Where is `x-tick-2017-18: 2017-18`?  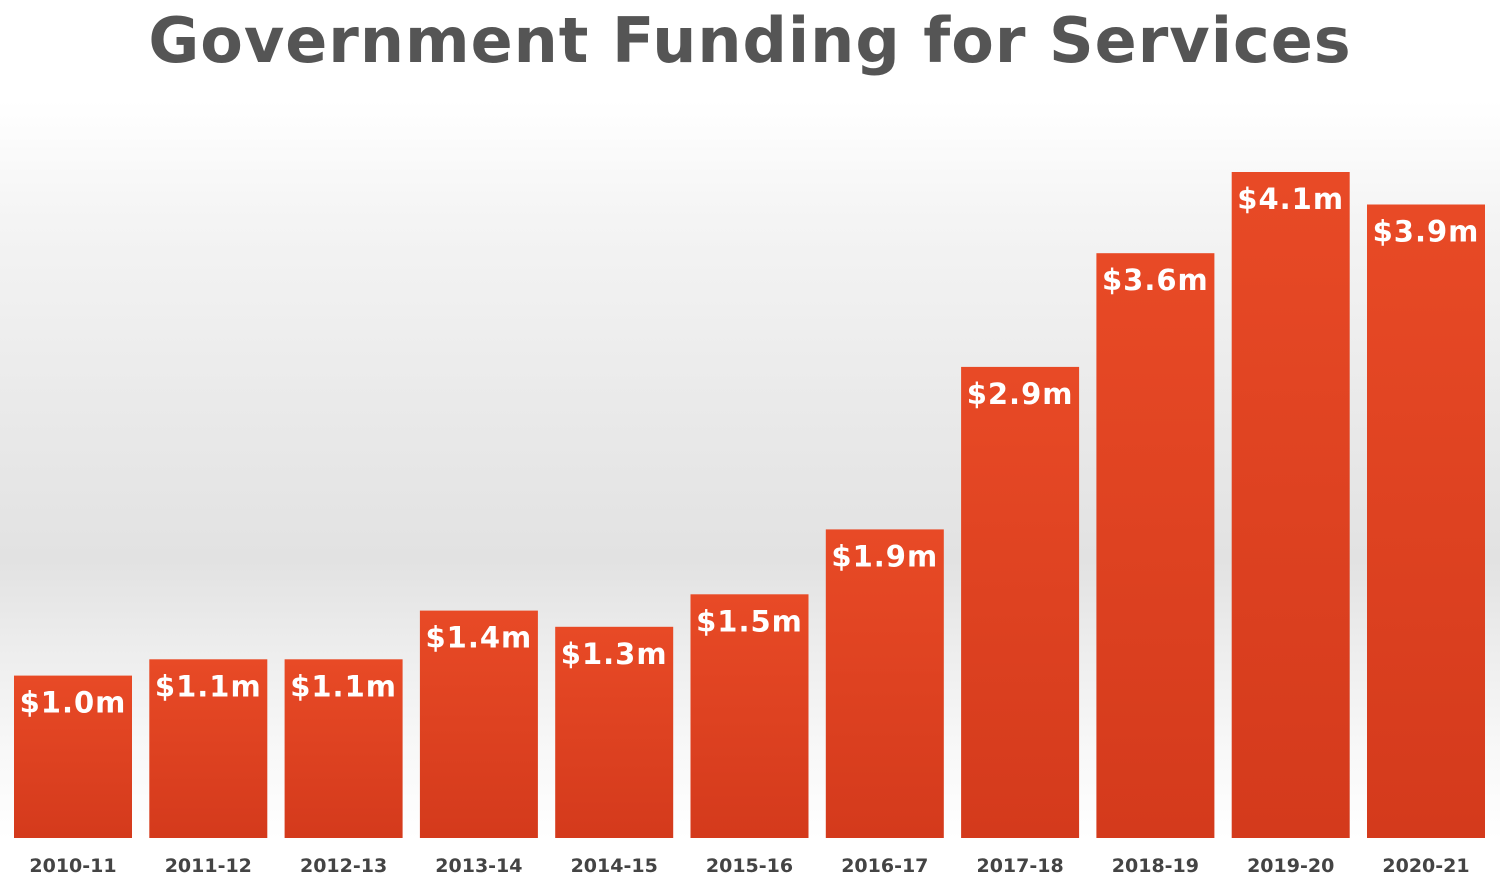
x-tick-2017-18: 2017-18 is located at coordinates (1019, 866).